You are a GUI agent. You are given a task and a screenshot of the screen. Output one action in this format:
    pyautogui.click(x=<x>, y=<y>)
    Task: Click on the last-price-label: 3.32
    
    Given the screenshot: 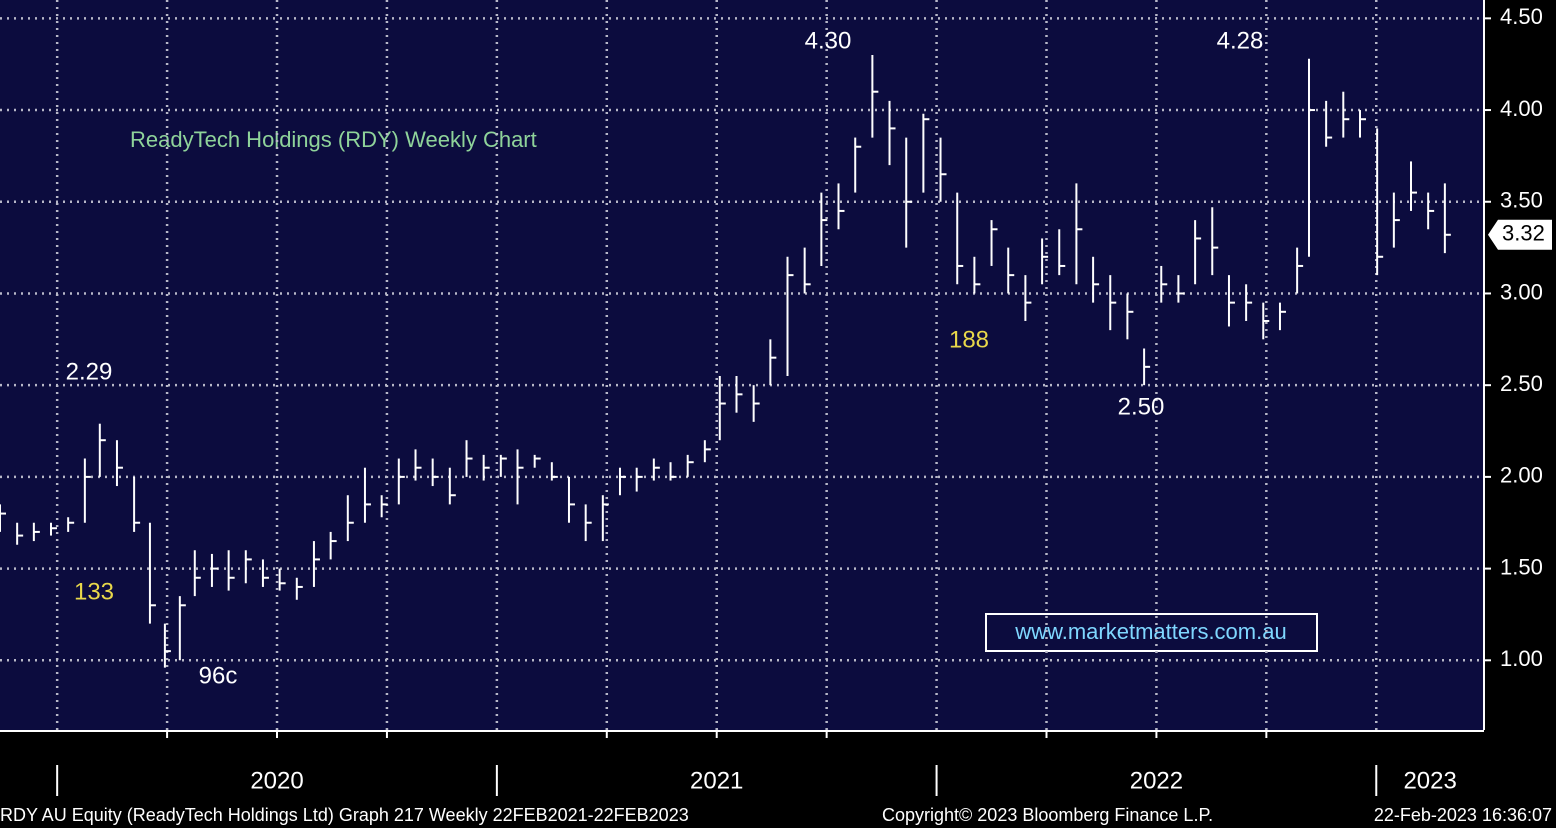 What is the action you would take?
    pyautogui.click(x=1523, y=233)
    